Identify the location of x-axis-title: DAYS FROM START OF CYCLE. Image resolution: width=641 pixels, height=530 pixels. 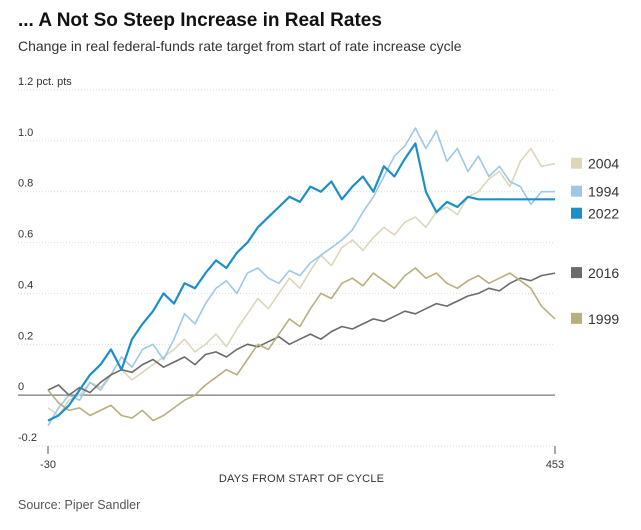
(301, 479).